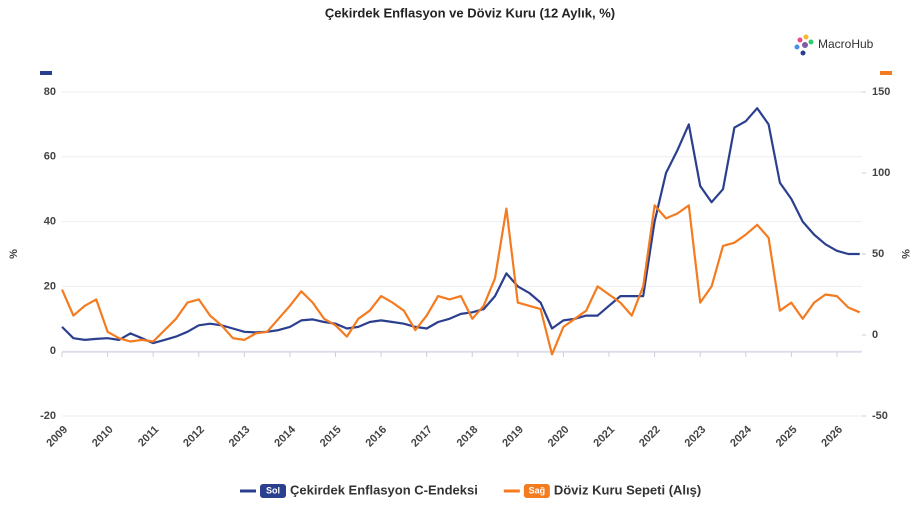 The width and height of the screenshot is (913, 514). Describe the element at coordinates (468, 437) in the screenshot. I see `x-tick-label: 2018` at that location.